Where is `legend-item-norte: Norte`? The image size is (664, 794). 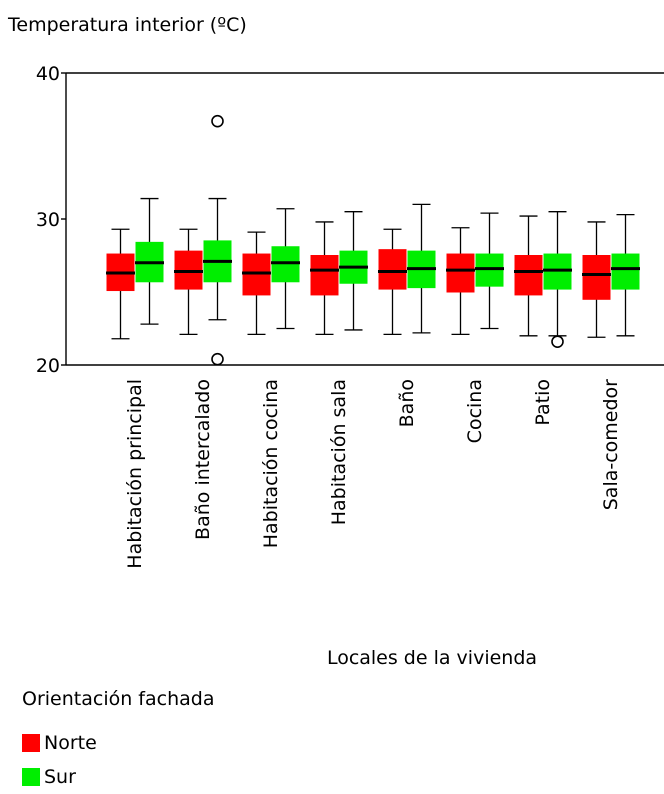
legend-item-norte: Norte is located at coordinates (59, 743).